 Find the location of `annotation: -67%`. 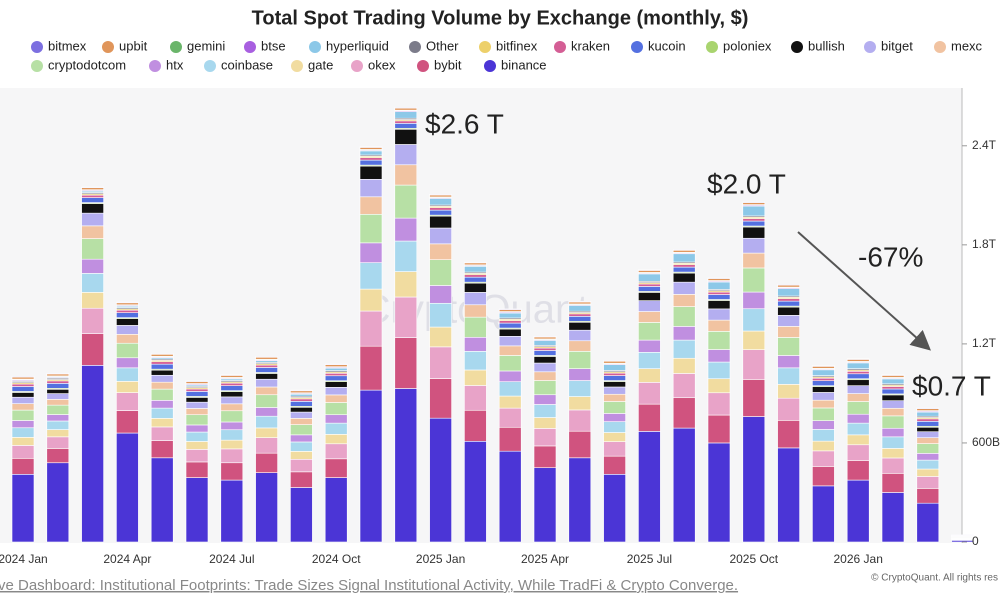

annotation: -67% is located at coordinates (890, 256).